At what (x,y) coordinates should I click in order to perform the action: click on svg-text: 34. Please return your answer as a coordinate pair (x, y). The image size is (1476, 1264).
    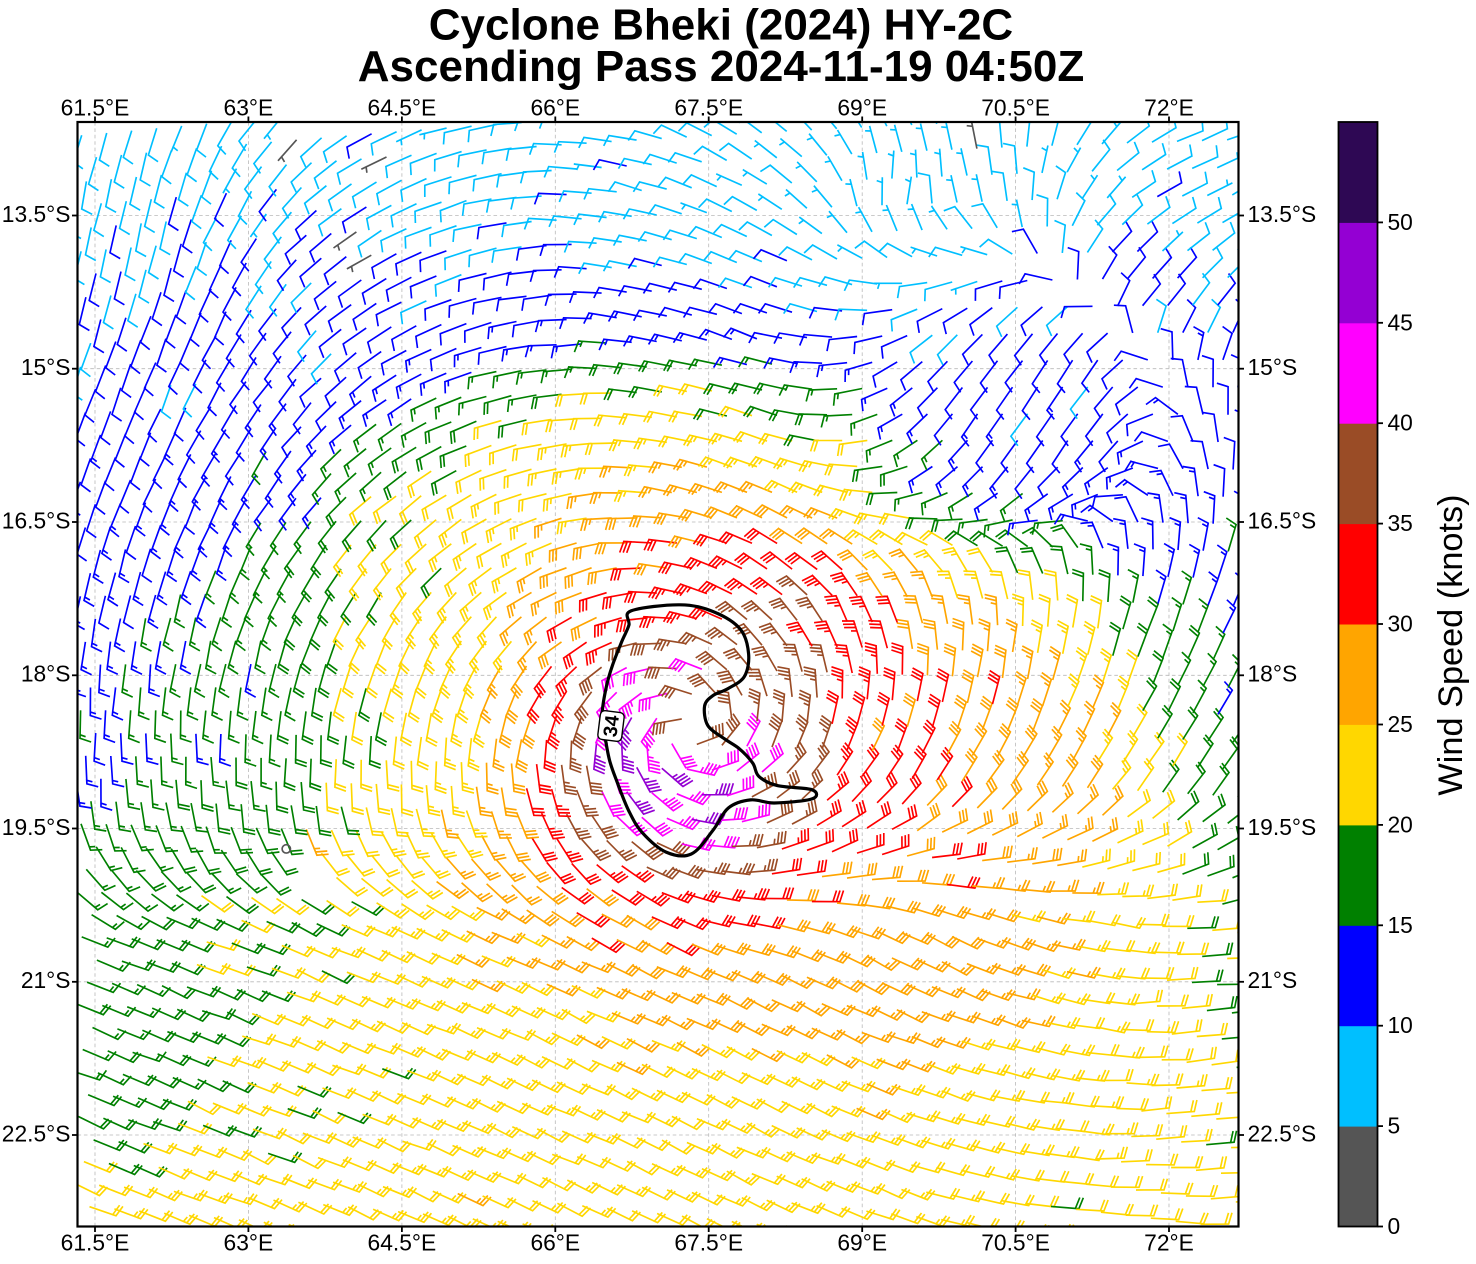
    Looking at the image, I should click on (611, 726).